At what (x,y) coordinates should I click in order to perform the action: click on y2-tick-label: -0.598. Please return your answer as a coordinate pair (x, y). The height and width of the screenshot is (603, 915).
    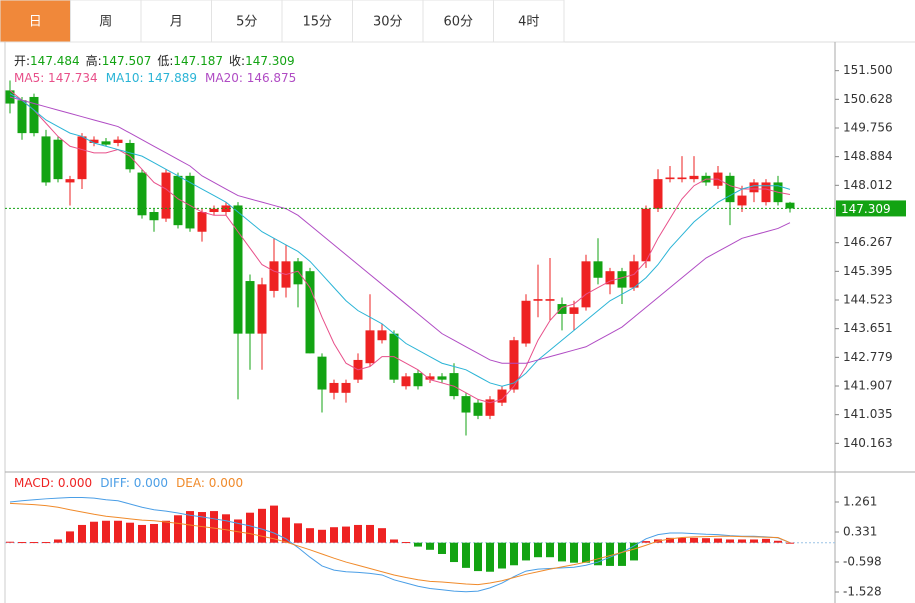
    Looking at the image, I should click on (862, 561).